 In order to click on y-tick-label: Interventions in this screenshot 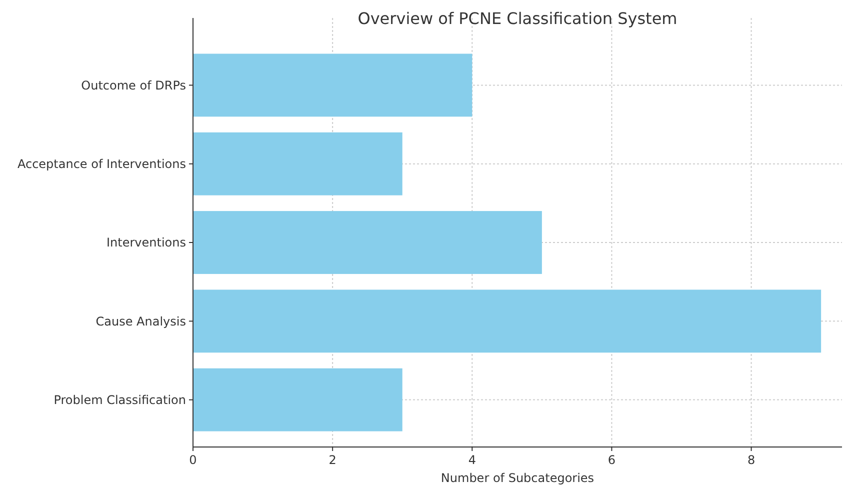, I will do `click(146, 243)`.